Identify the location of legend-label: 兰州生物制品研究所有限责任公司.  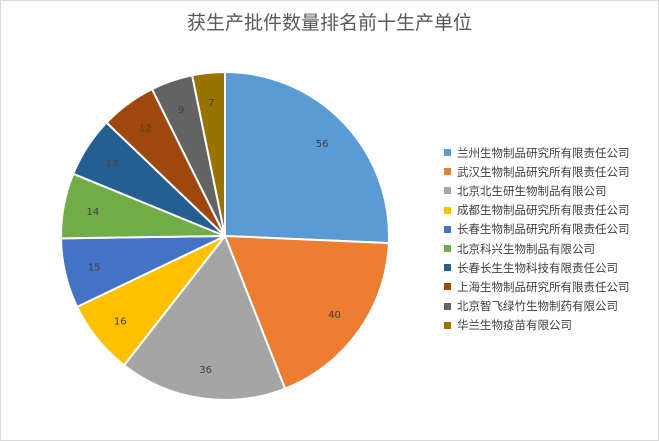
(543, 152).